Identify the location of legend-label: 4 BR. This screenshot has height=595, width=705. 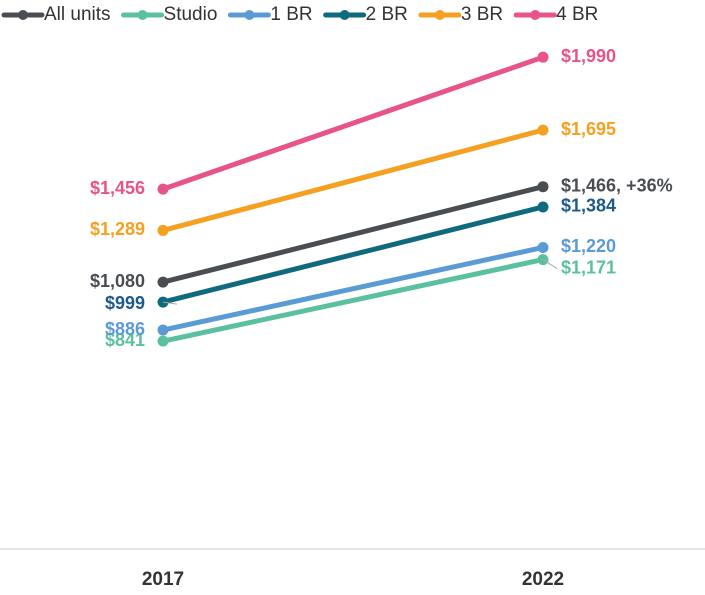
(577, 14).